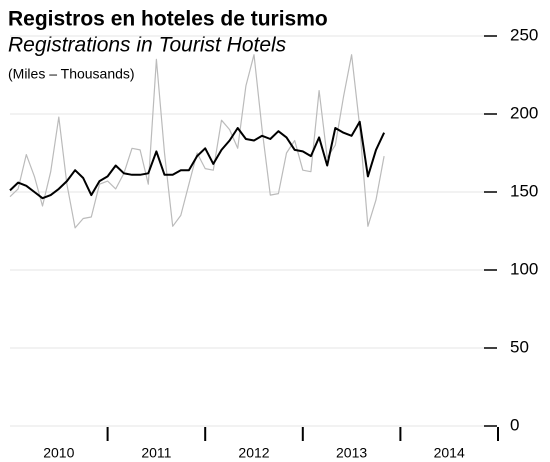 Image resolution: width=550 pixels, height=462 pixels. What do you see at coordinates (519, 346) in the screenshot?
I see `y-tick-label: 50` at bounding box center [519, 346].